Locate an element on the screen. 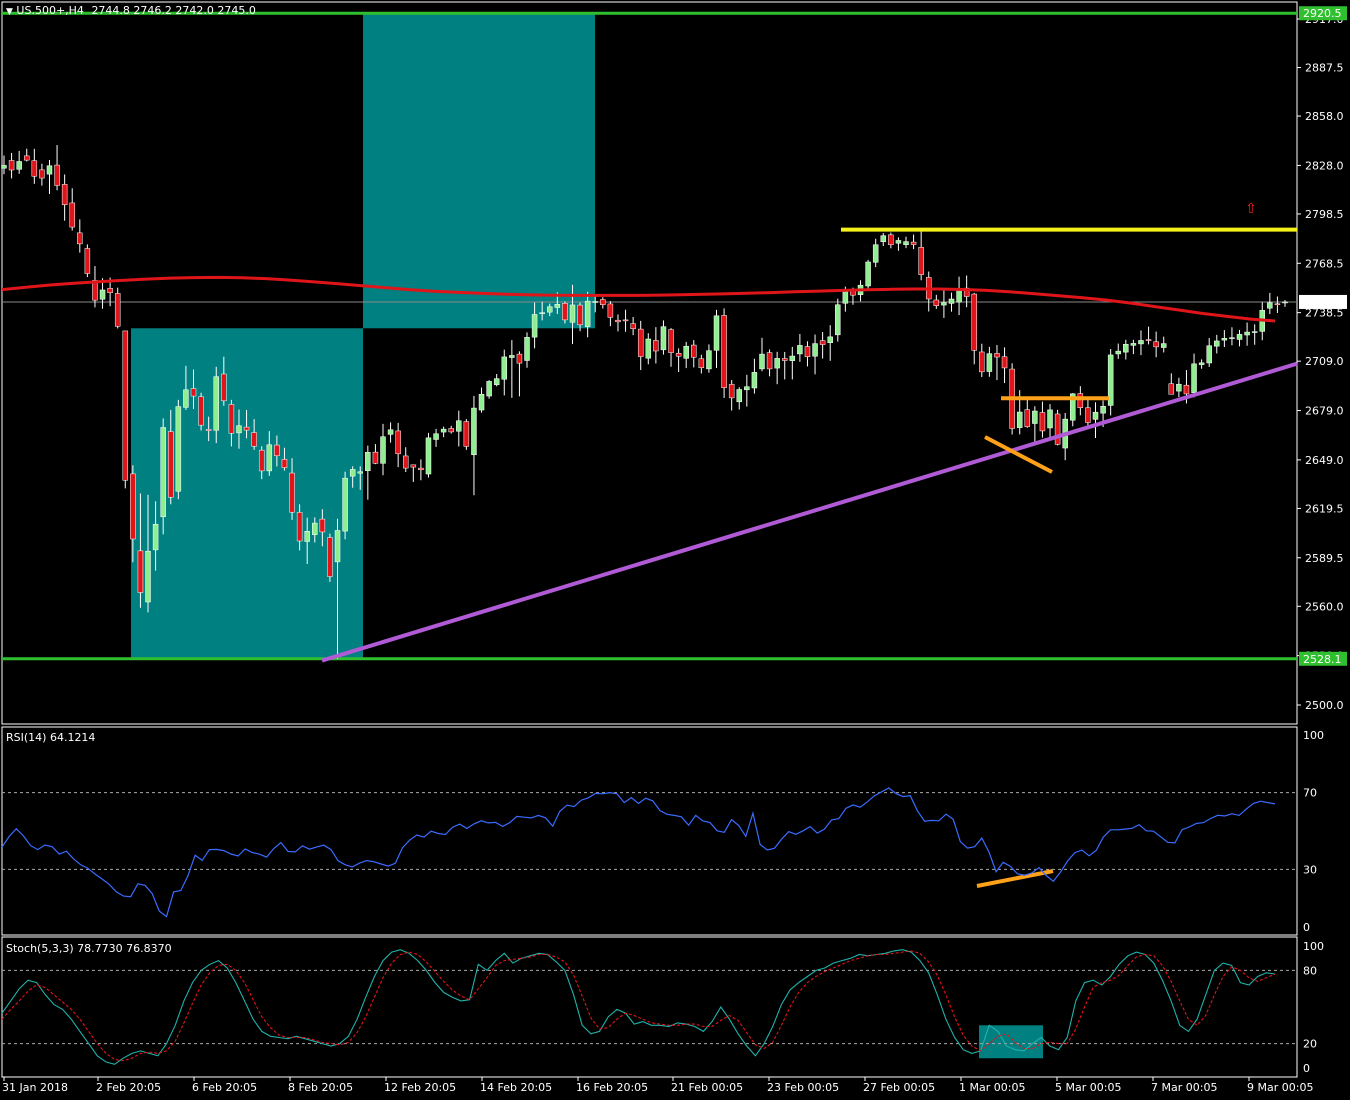 Image resolution: width=1350 pixels, height=1100 pixels. symbol-label: US.500+,H4 is located at coordinates (50, 10).